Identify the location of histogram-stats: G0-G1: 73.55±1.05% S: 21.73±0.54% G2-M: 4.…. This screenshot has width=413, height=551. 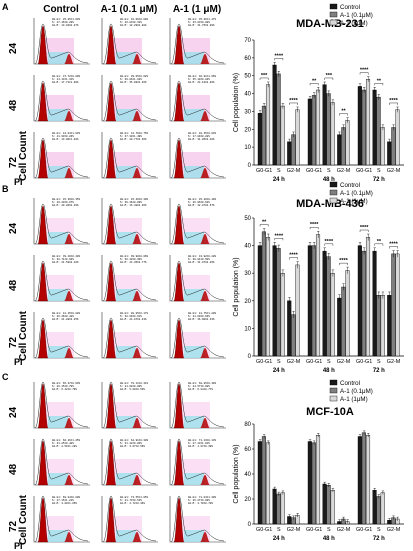
(134, 500).